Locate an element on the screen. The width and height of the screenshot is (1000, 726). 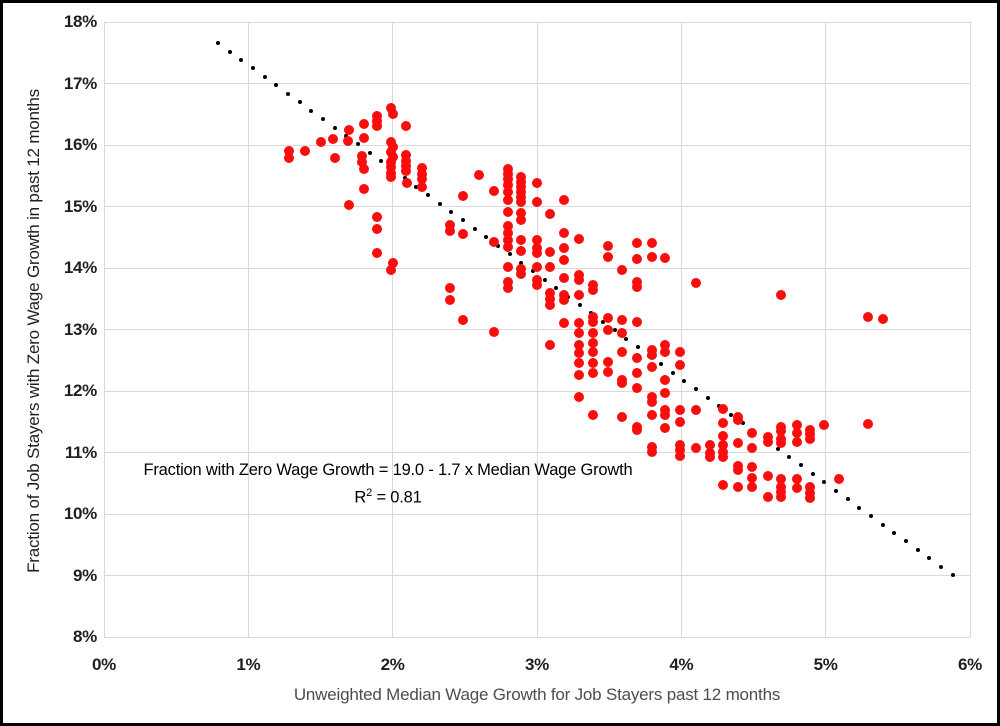
x-tick-label: 5% is located at coordinates (825, 664).